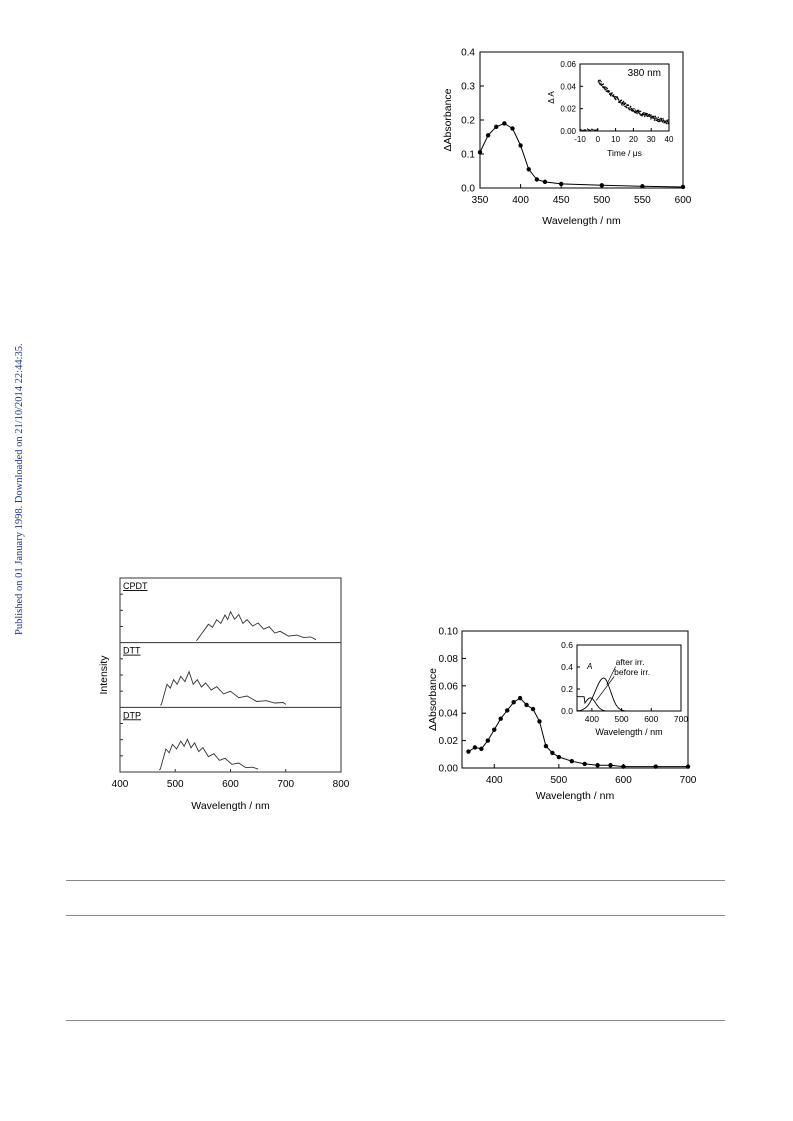 This screenshot has width=793, height=1121. Describe the element at coordinates (589, 666) in the screenshot. I see `inset-y-axis-label: A` at that location.